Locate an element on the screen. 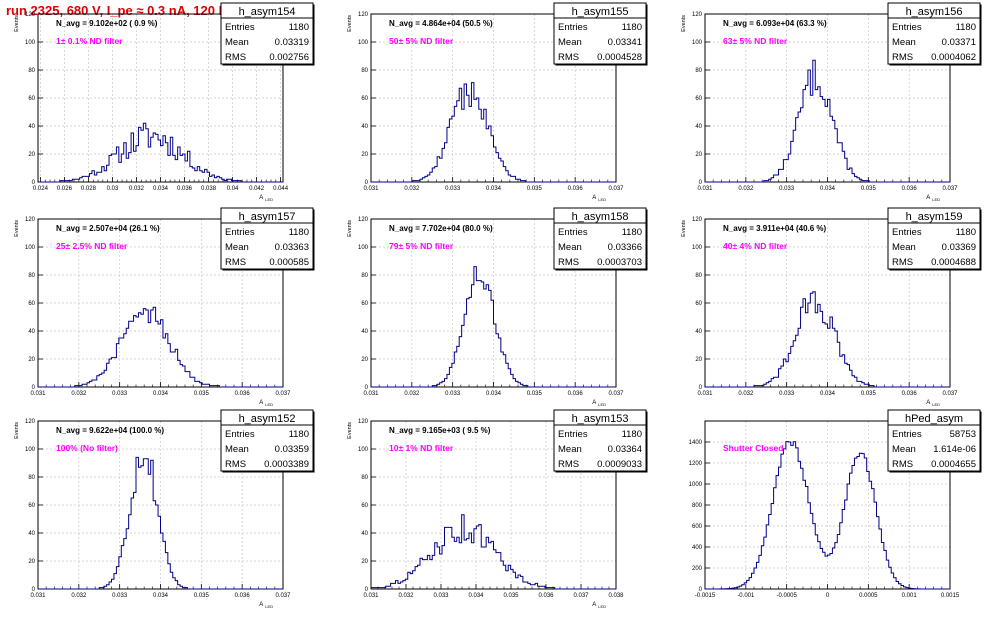 The width and height of the screenshot is (996, 622). x-tick-label: -0.0005 is located at coordinates (786, 596).